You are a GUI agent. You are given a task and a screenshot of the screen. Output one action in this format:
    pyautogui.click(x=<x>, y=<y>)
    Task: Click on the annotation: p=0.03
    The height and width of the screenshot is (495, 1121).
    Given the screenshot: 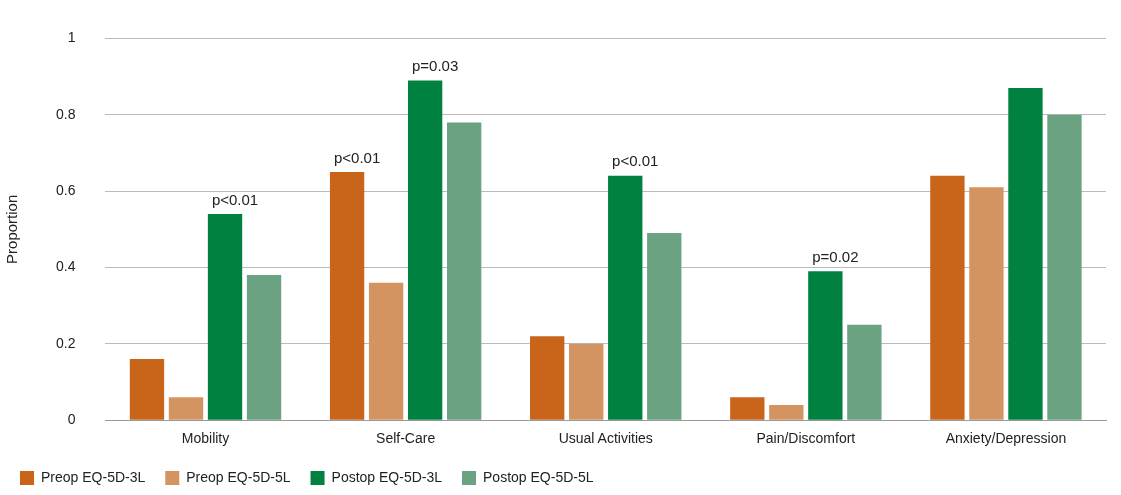 What is the action you would take?
    pyautogui.click(x=435, y=66)
    